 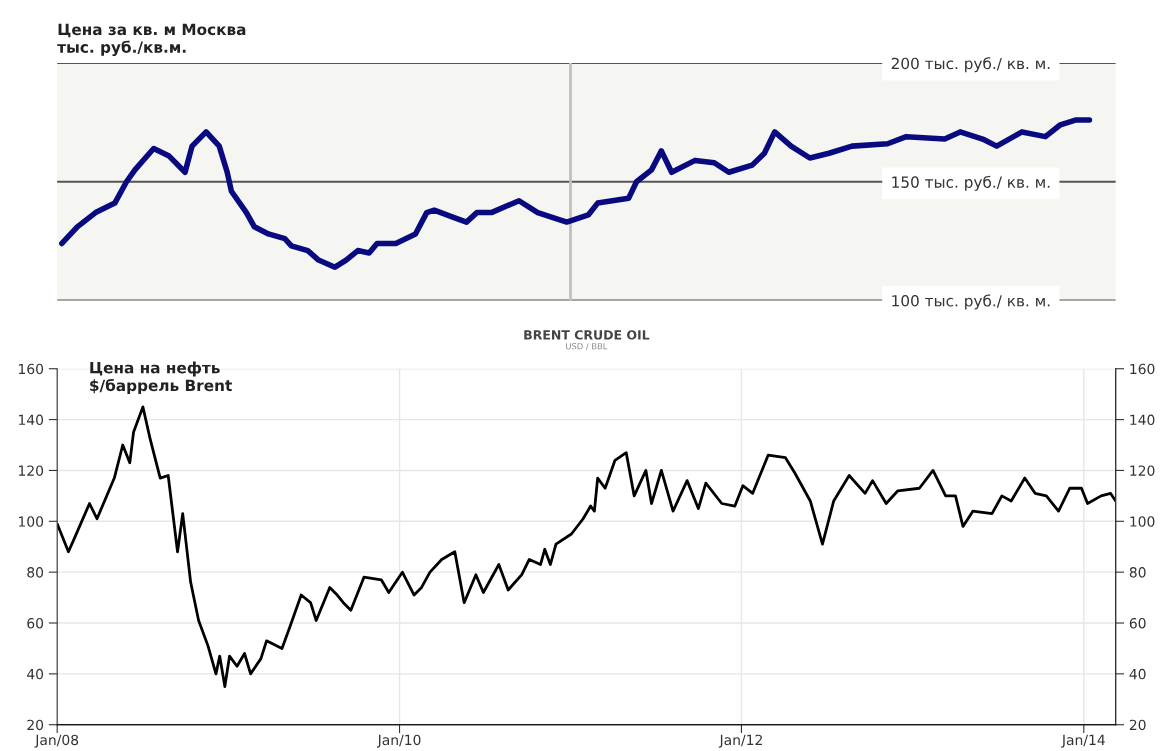 What do you see at coordinates (1083, 741) in the screenshot?
I see `x-tick-label: Jan/14` at bounding box center [1083, 741].